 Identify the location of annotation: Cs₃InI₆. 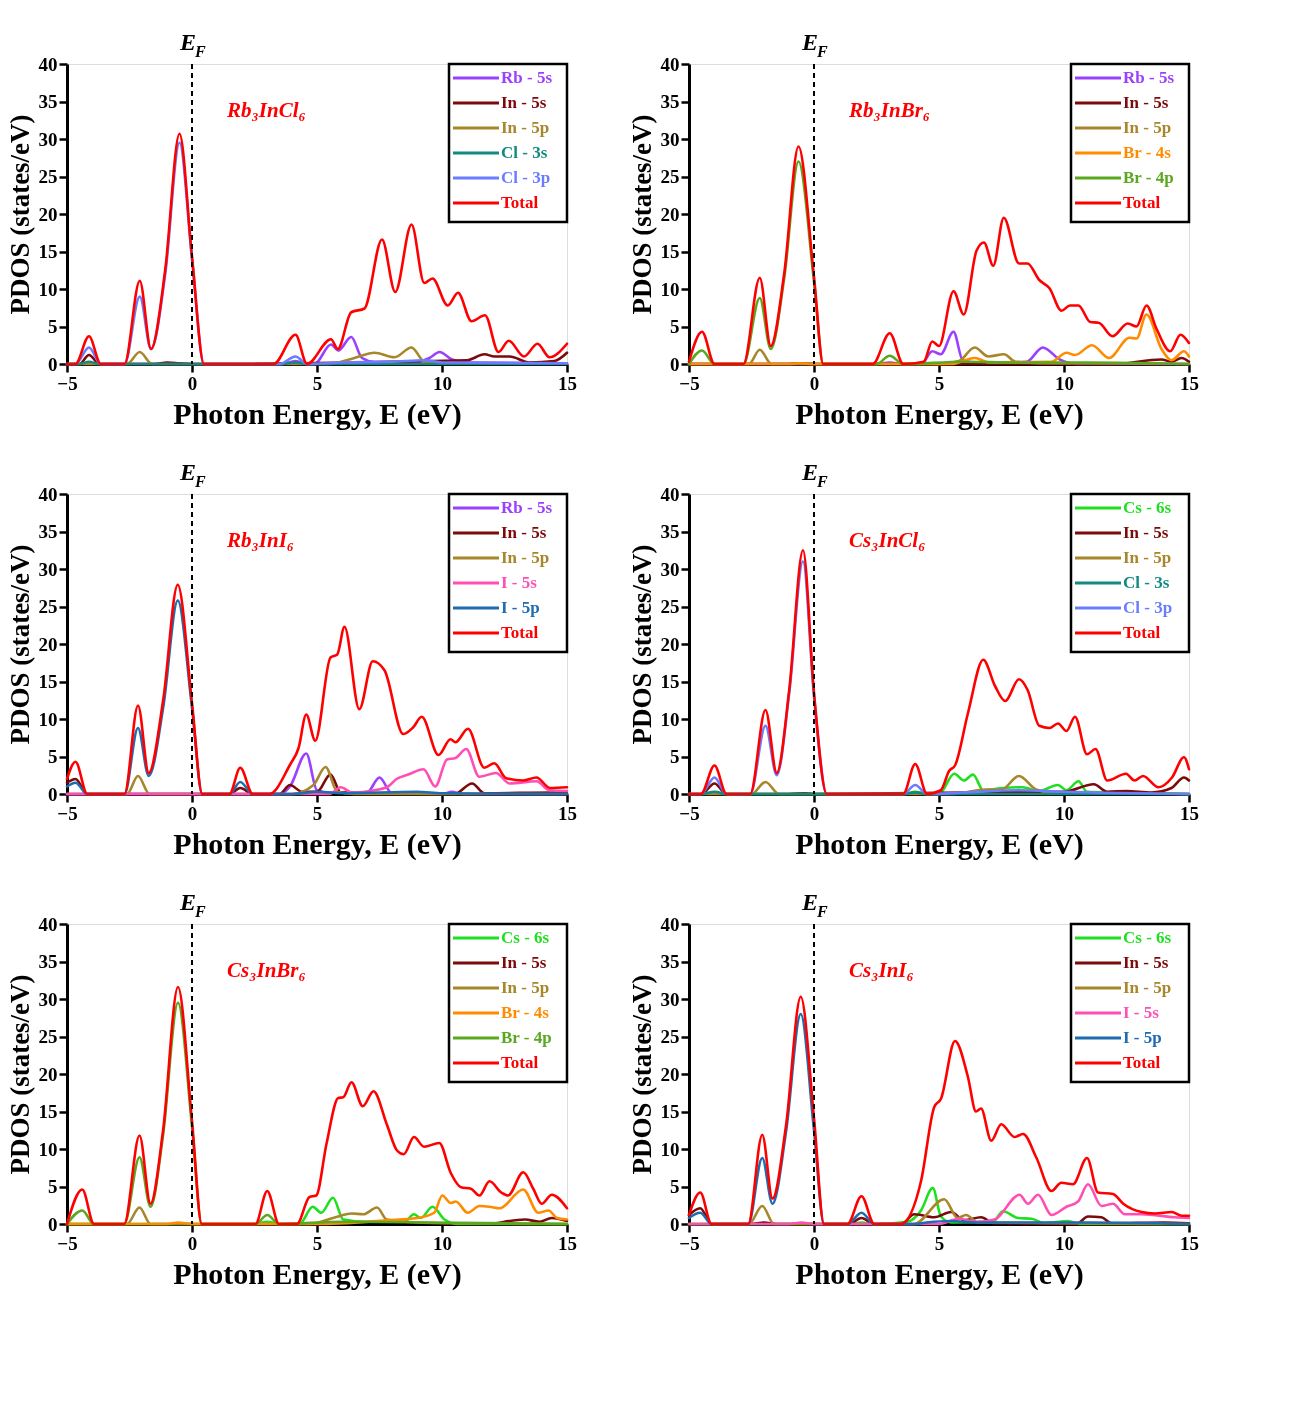
(881, 969).